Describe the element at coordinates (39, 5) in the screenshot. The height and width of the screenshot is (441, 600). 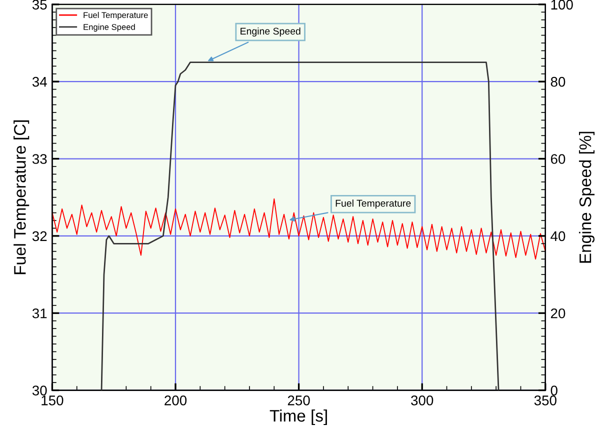
I see `y-tick-label: 35` at that location.